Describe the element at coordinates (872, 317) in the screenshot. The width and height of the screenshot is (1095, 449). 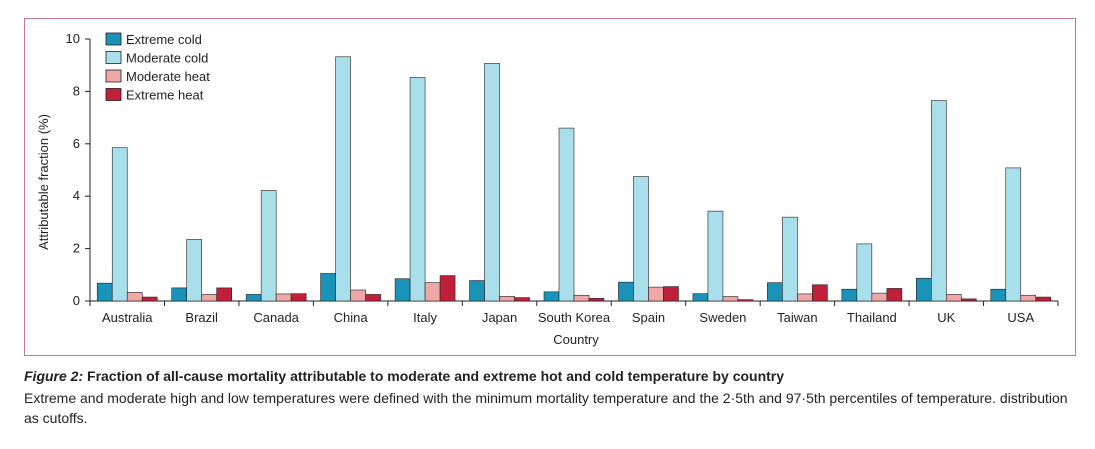
I see `x-tick-label-thailand: Thailand` at that location.